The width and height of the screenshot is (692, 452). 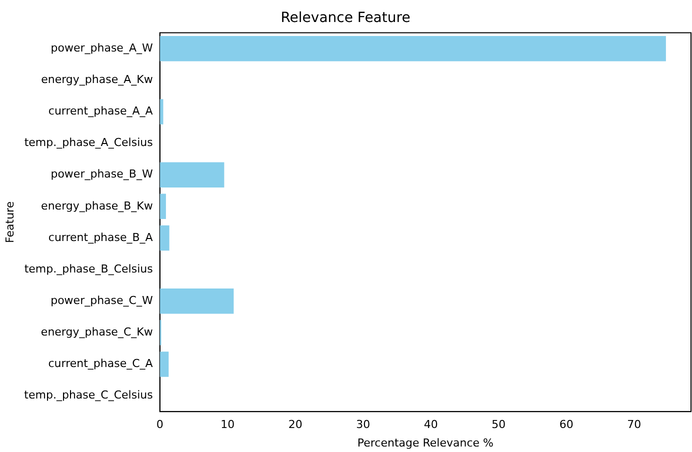 I want to click on x-axis-title: Percentage Relevance %, so click(x=425, y=443).